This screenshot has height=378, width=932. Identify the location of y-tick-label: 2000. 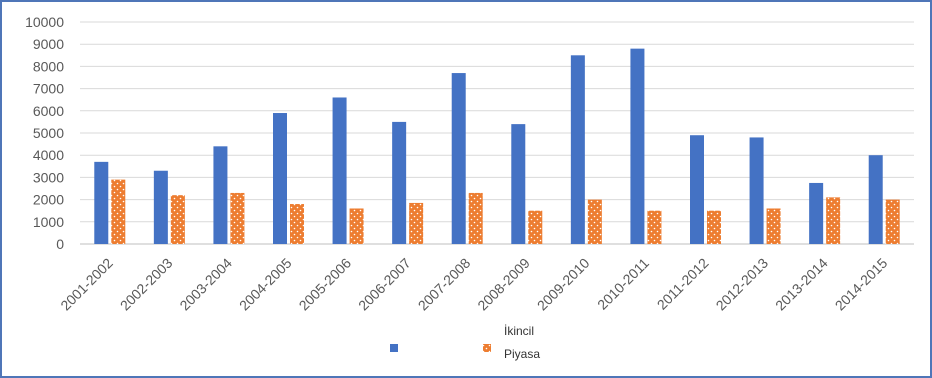
(48, 200).